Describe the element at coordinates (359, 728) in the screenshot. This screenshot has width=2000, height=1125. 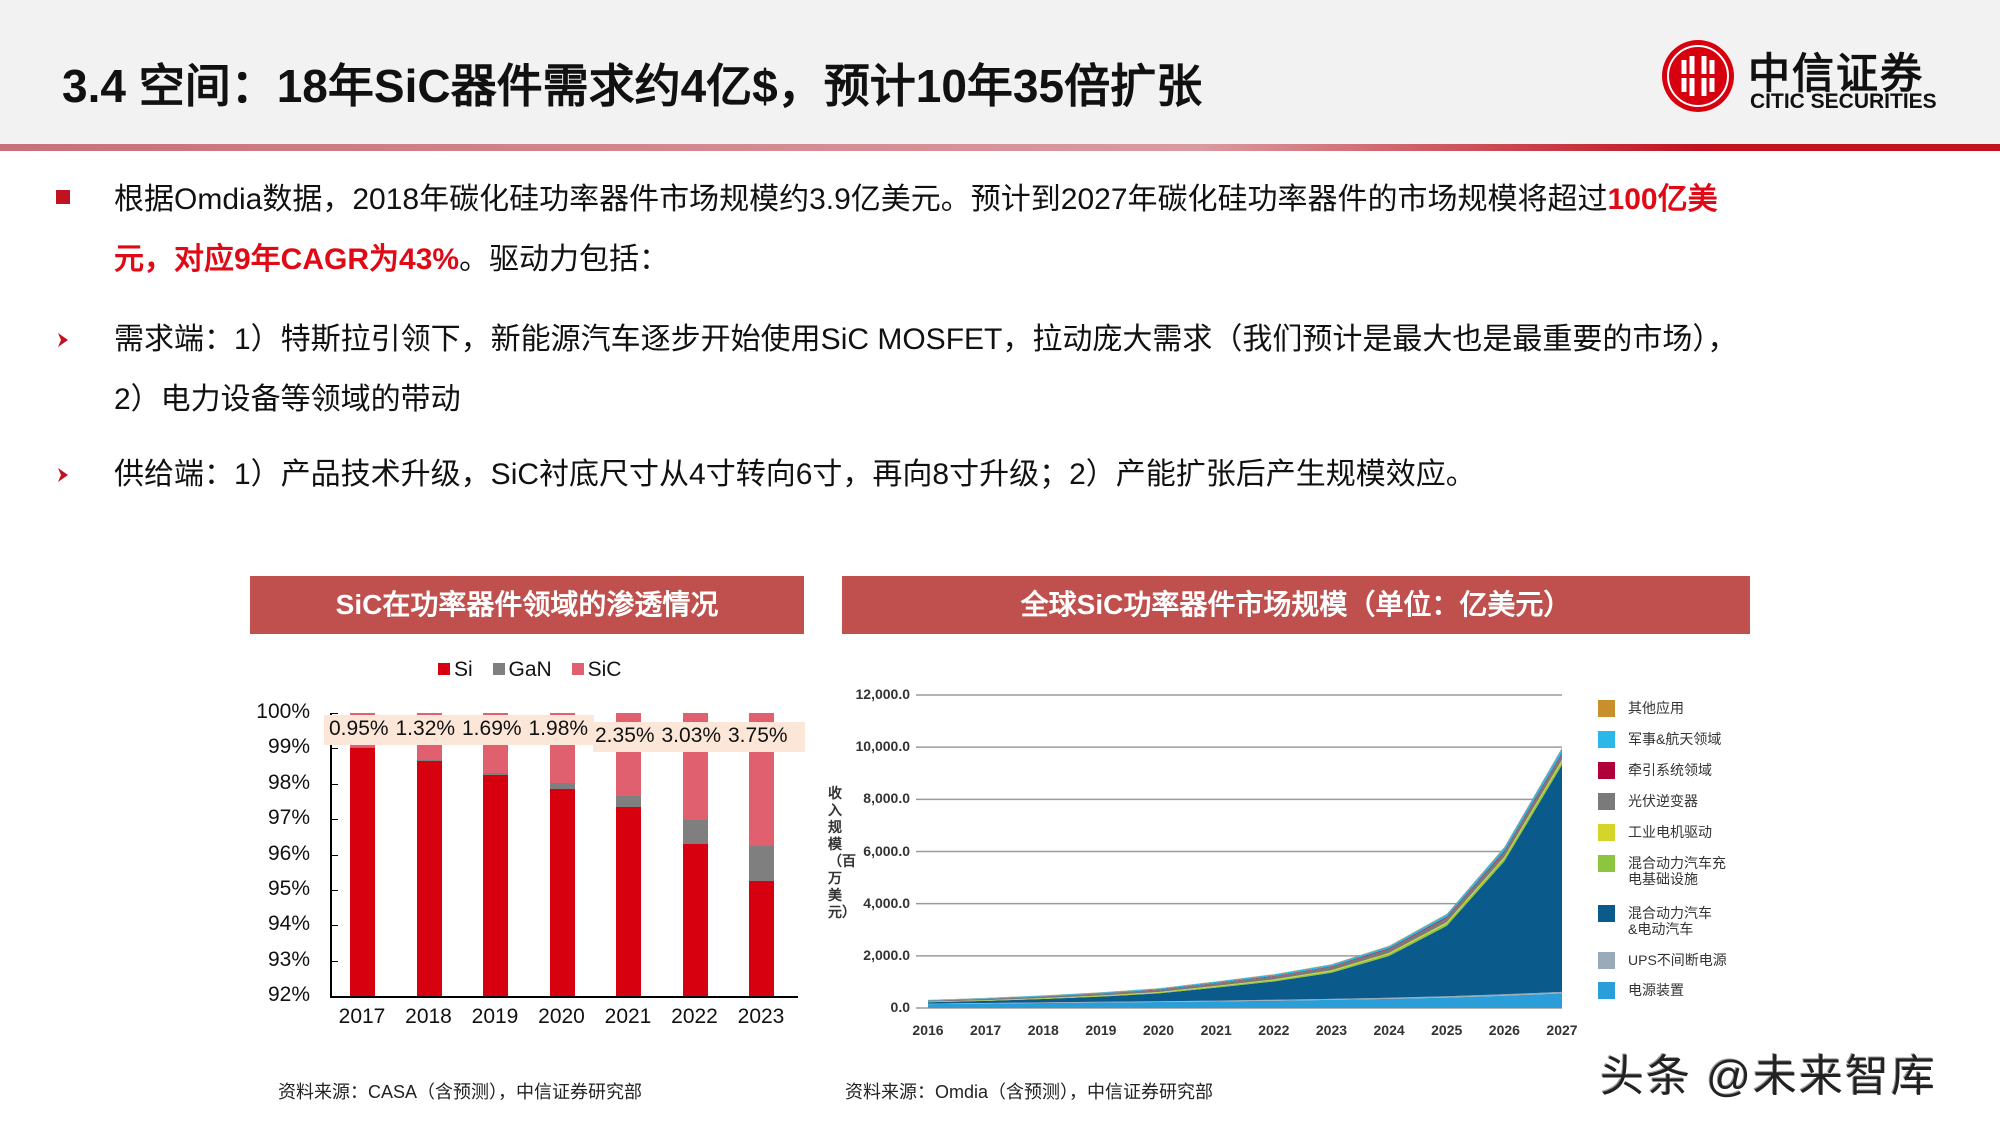
I see `sic-share-label: 0.95%` at that location.